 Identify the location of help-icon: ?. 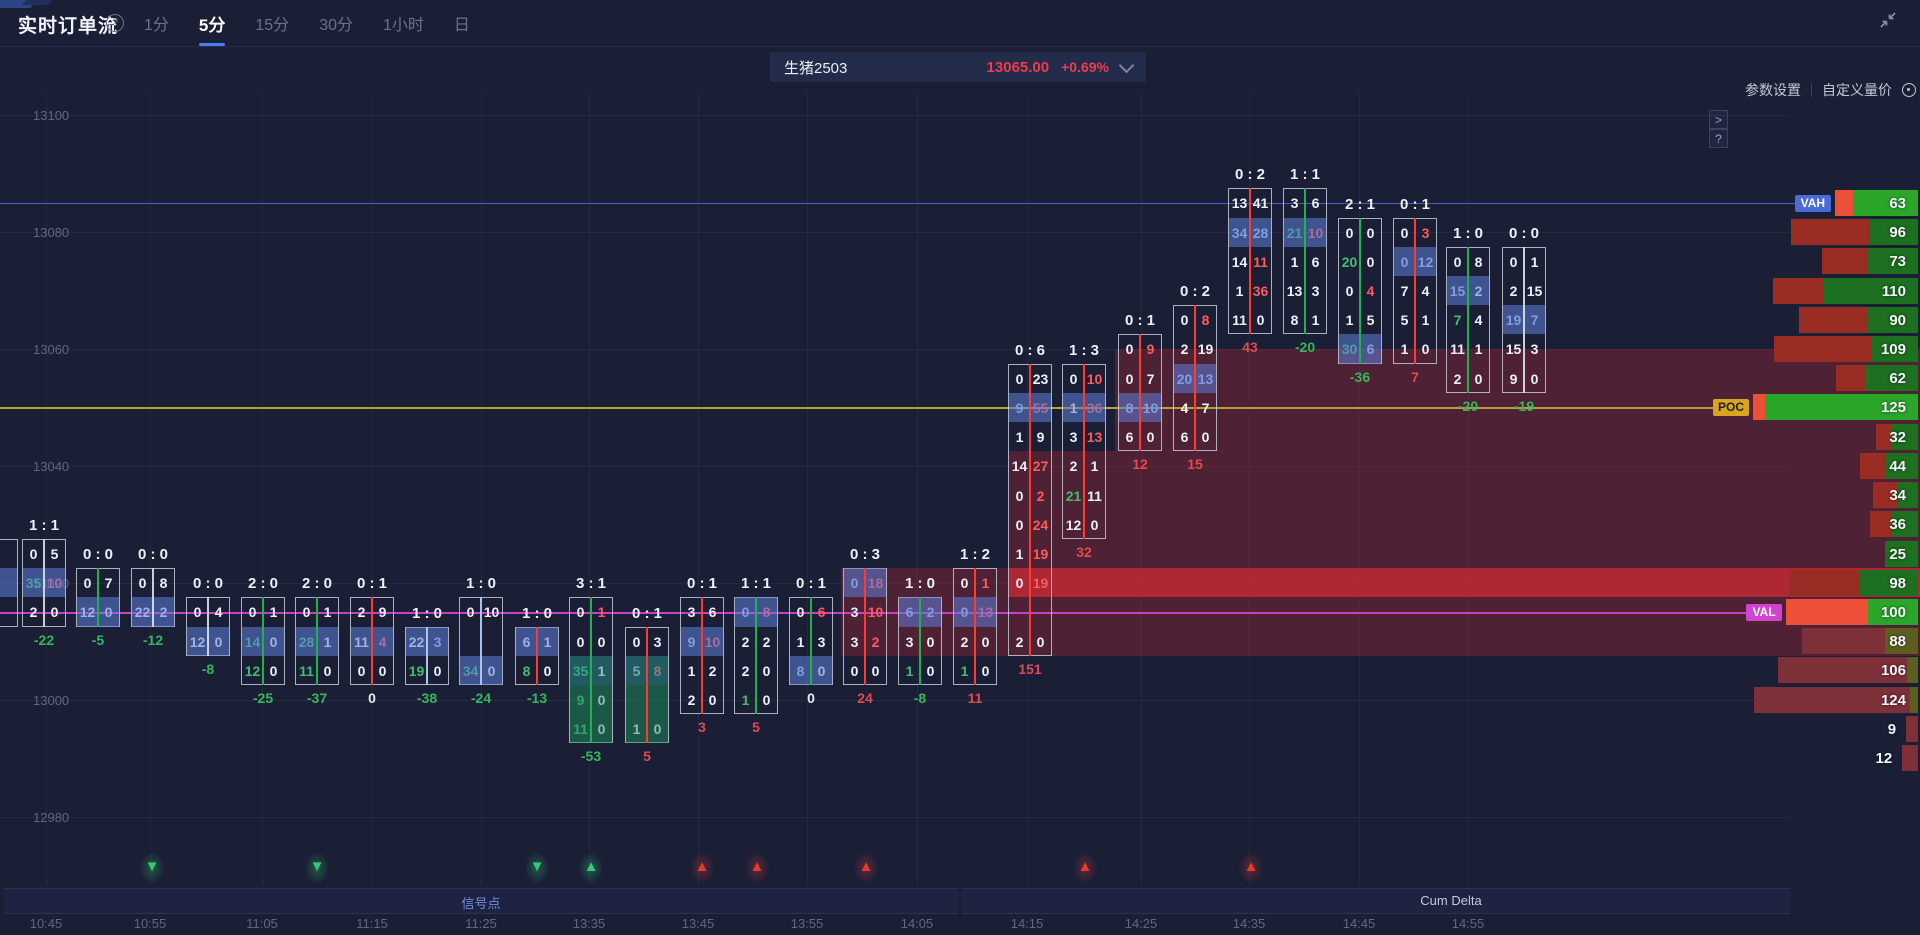
(115, 23).